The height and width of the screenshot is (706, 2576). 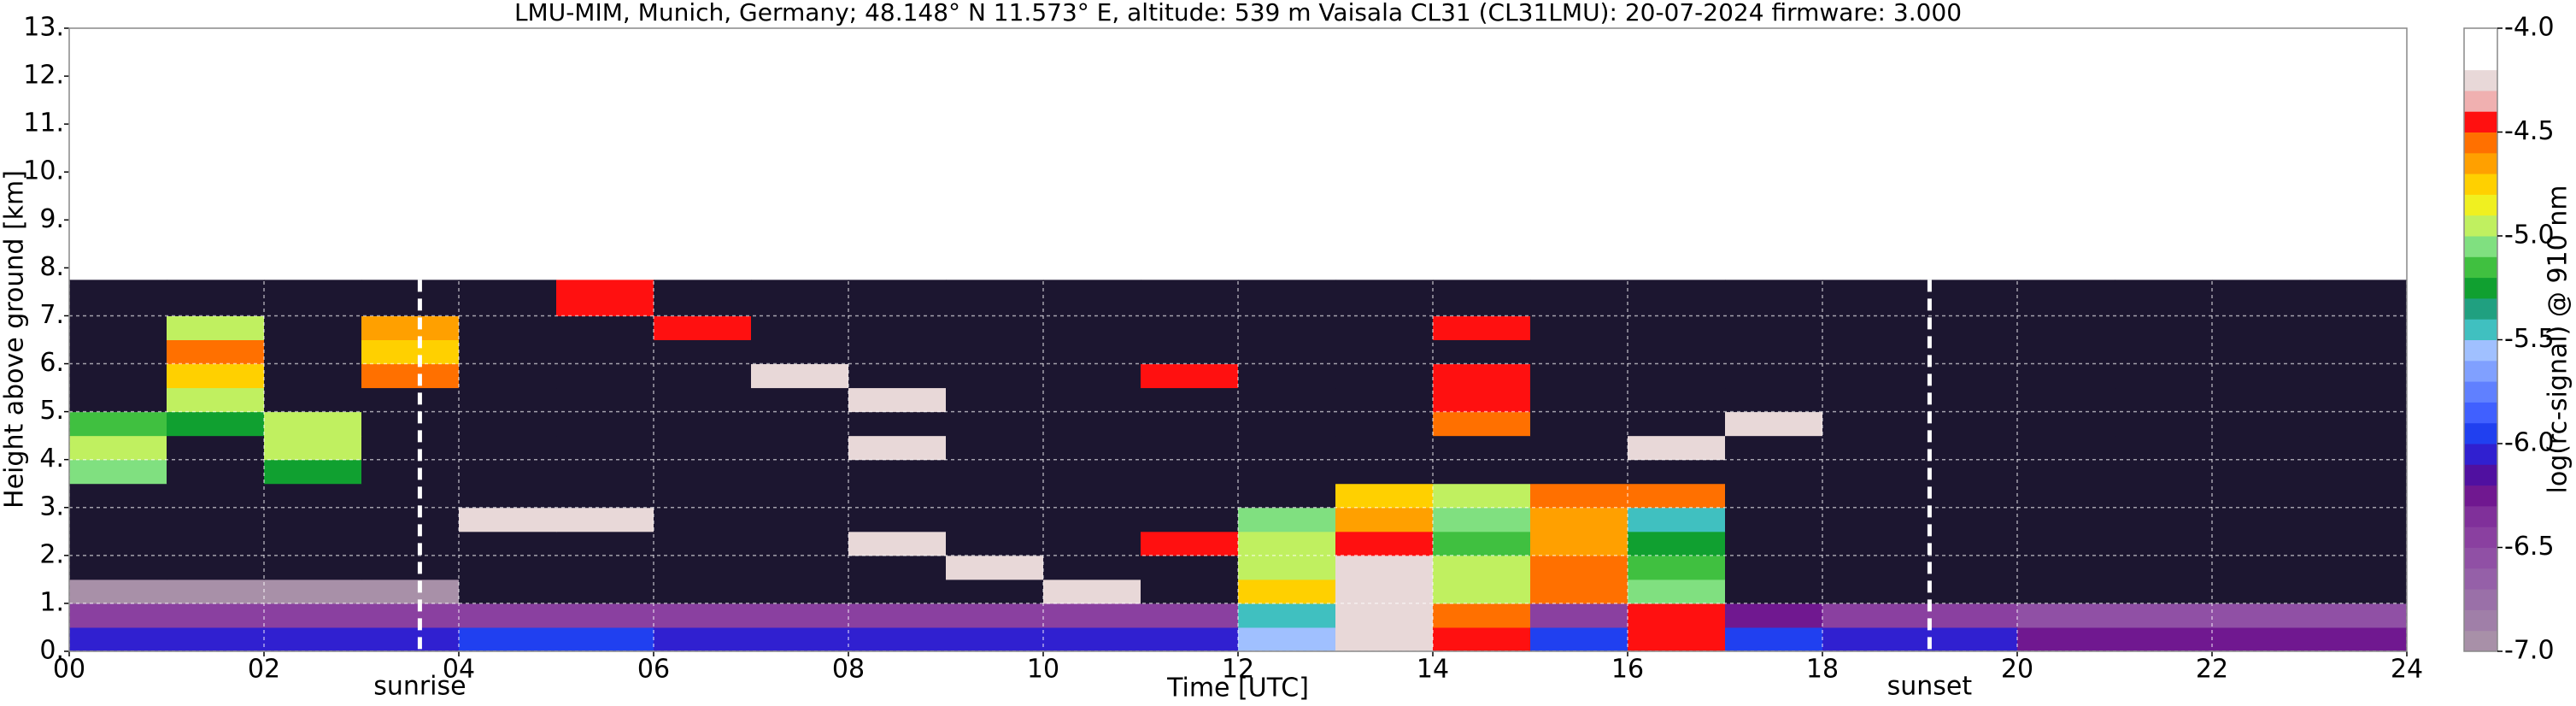 What do you see at coordinates (2017, 670) in the screenshot?
I see `x-tick-label: 20` at bounding box center [2017, 670].